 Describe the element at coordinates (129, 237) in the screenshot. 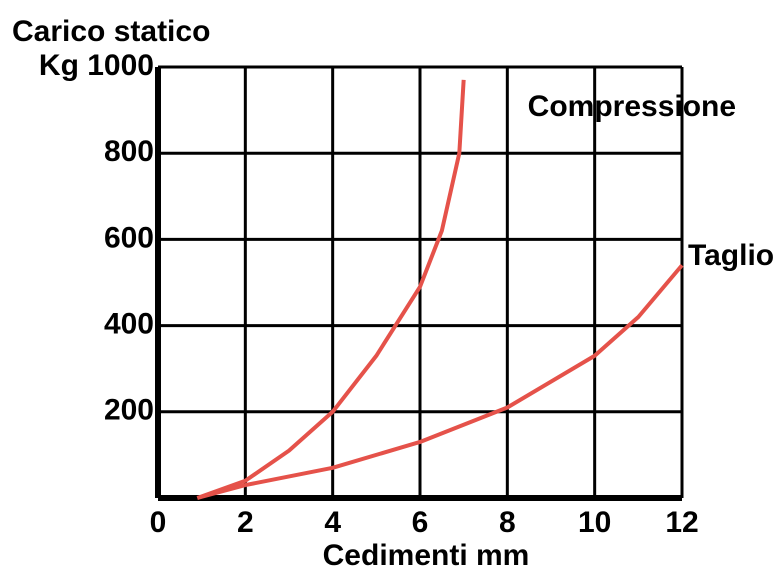

I see `y-tick-label: 600` at that location.